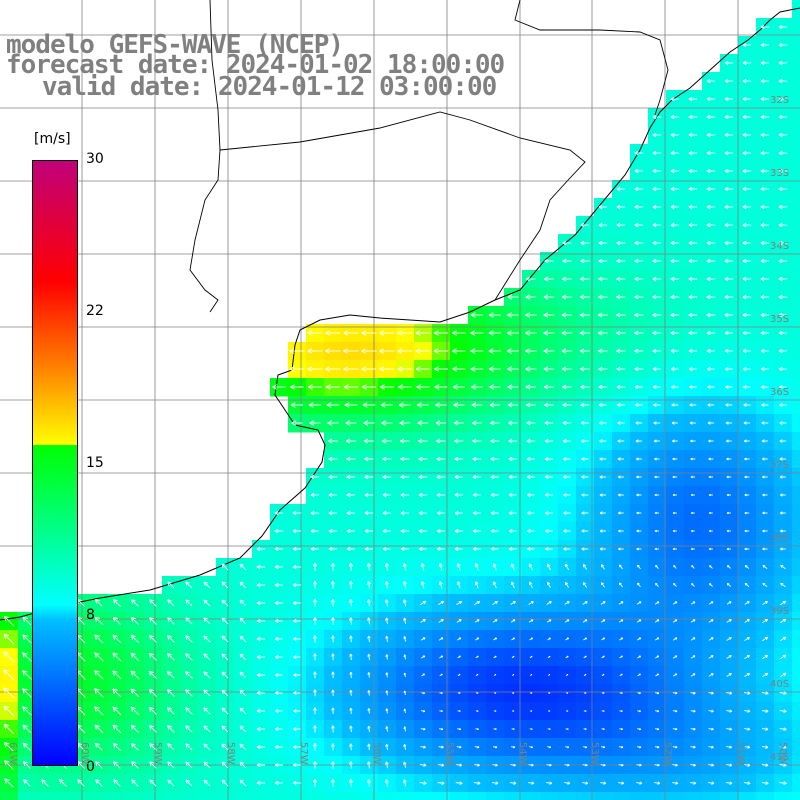 This screenshot has width=800, height=800. I want to click on lat-label: 39S, so click(780, 611).